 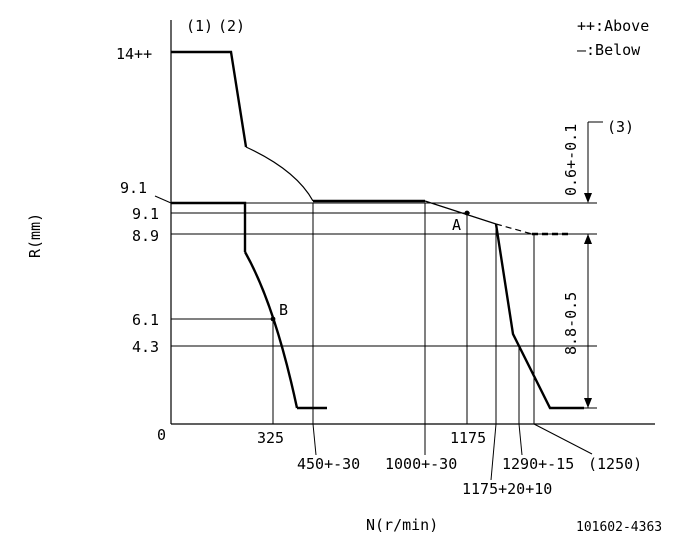 What do you see at coordinates (145, 236) in the screenshot?
I see `y-tick-8-9: 8.9` at bounding box center [145, 236].